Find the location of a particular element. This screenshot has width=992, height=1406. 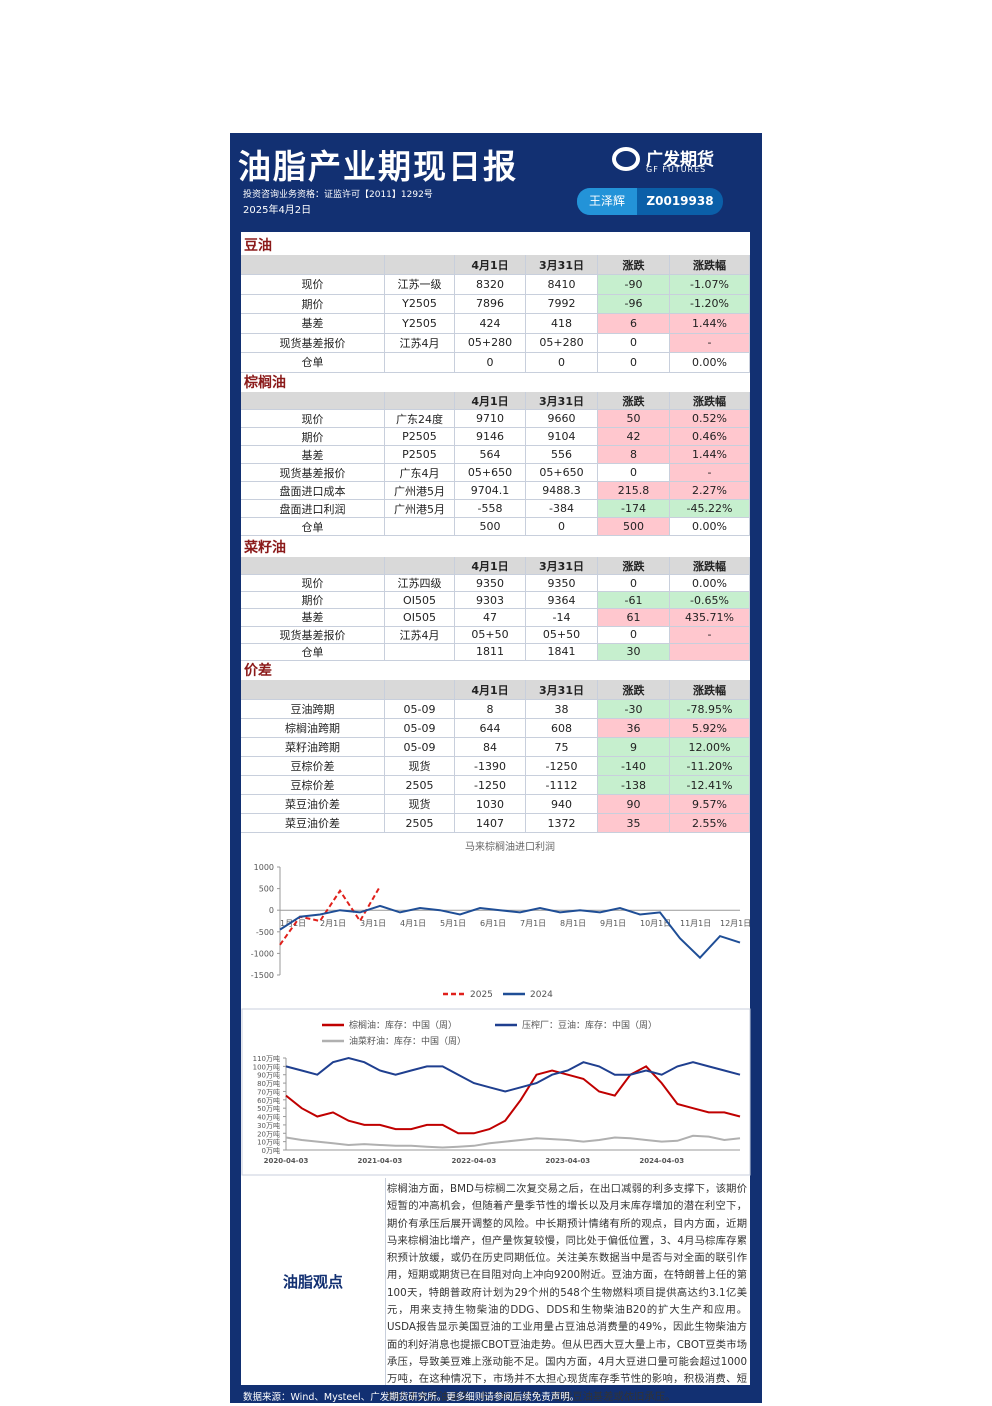

table-cell: 7896 is located at coordinates (490, 304).